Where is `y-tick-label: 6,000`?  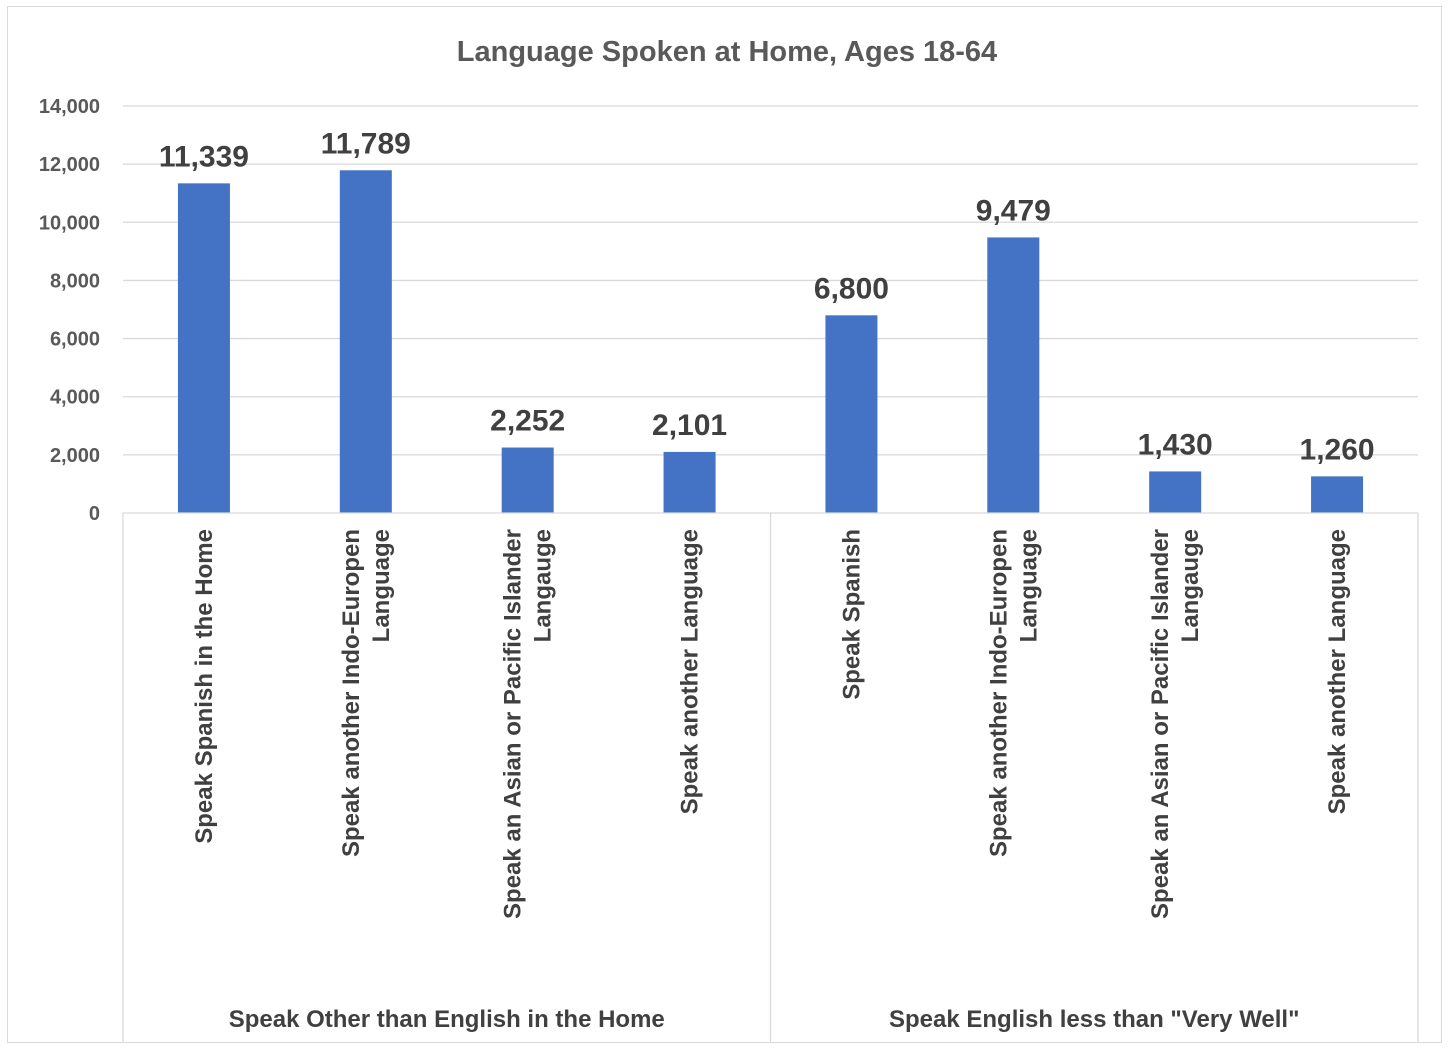 y-tick-label: 6,000 is located at coordinates (75, 340).